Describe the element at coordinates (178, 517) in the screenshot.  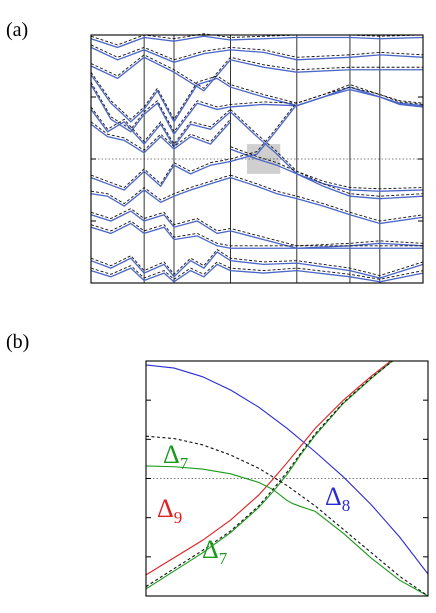
I see `delta-subscript: 9` at that location.